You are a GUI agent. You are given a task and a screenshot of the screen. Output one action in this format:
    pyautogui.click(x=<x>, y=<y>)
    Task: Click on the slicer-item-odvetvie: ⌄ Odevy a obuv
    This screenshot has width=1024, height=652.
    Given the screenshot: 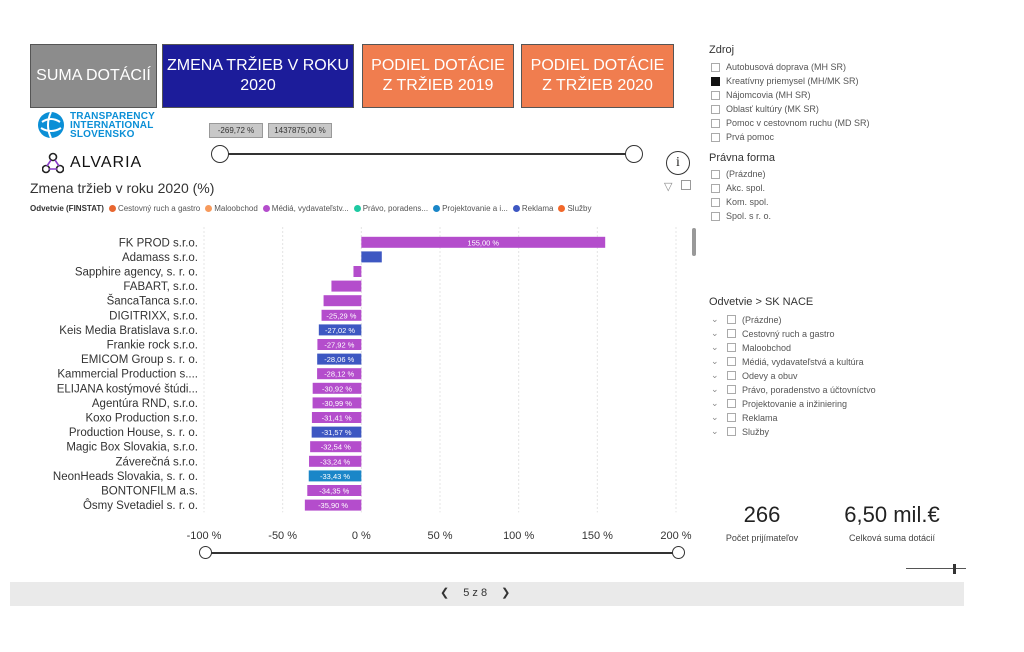 What is the action you would take?
    pyautogui.click(x=754, y=375)
    